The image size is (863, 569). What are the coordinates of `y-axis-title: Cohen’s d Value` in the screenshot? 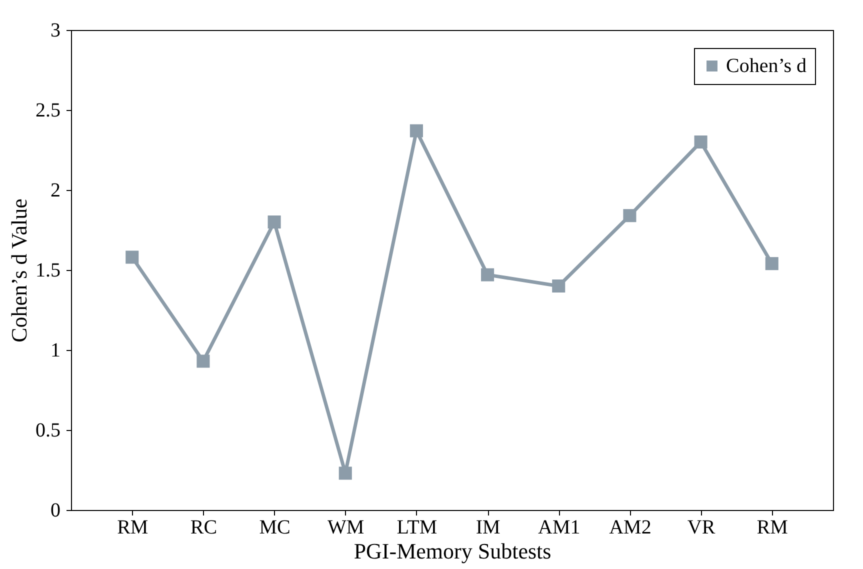 It's located at (19, 270).